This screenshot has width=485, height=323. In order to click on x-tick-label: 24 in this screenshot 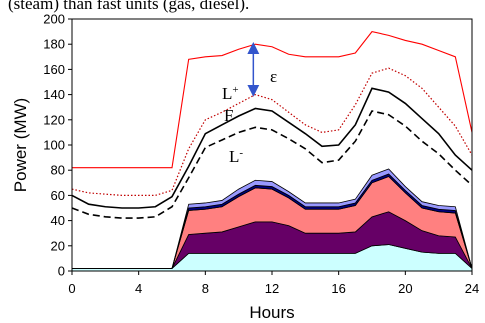, I will do `click(472, 288)`.